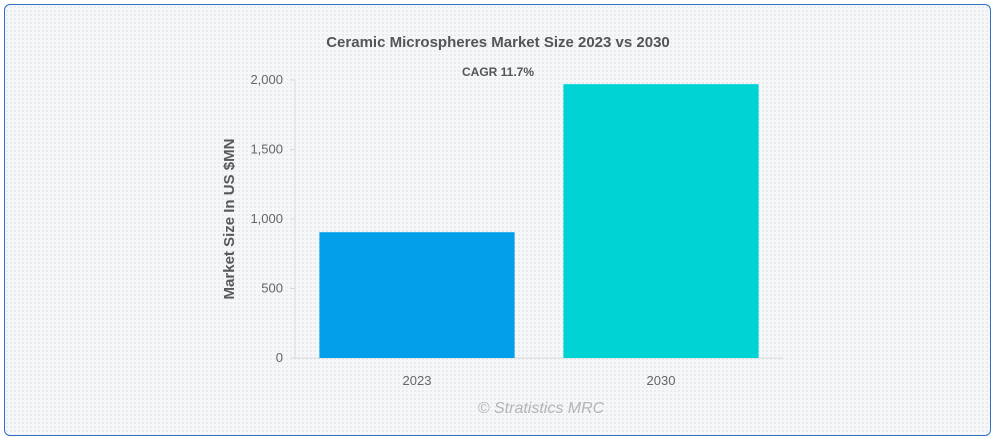 This screenshot has height=442, width=997. I want to click on y-tick-label: 500, so click(272, 288).